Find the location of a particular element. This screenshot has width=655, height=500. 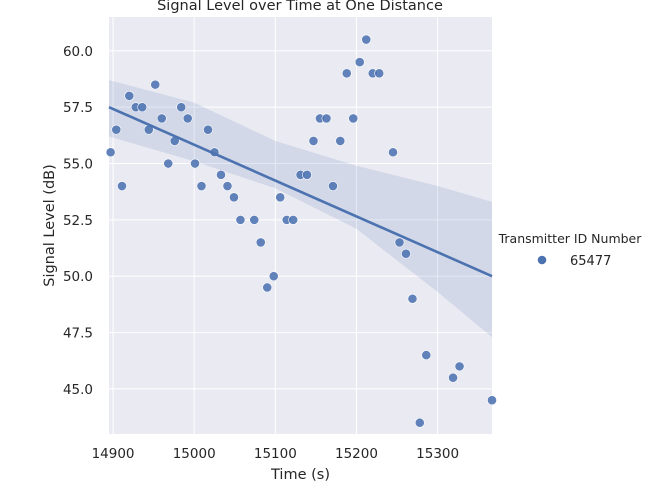

x-axis-label: Time (s) is located at coordinates (300, 475).